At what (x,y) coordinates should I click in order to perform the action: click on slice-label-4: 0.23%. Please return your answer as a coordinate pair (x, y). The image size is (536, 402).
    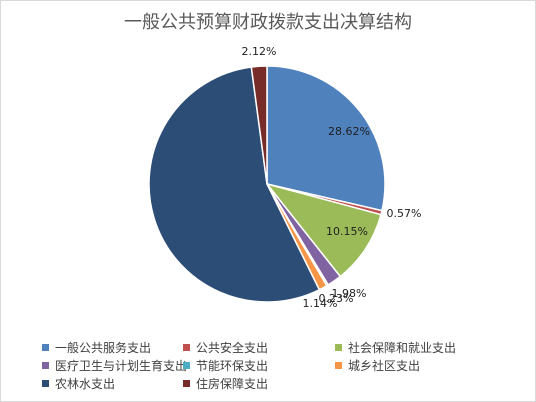
    Looking at the image, I should click on (336, 298).